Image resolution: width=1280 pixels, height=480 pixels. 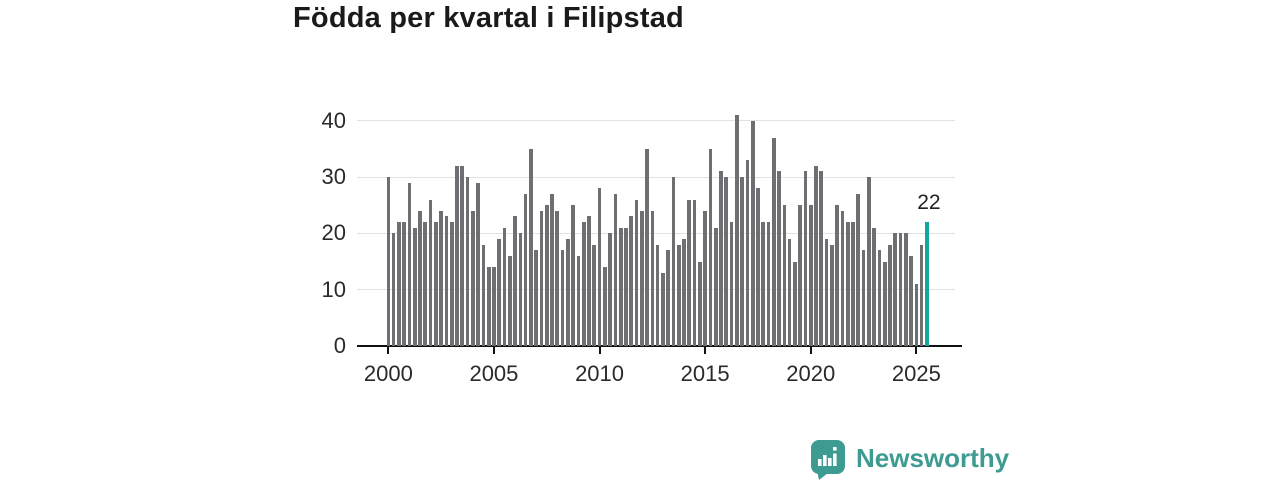 I want to click on x-axis-line, so click(x=659, y=346).